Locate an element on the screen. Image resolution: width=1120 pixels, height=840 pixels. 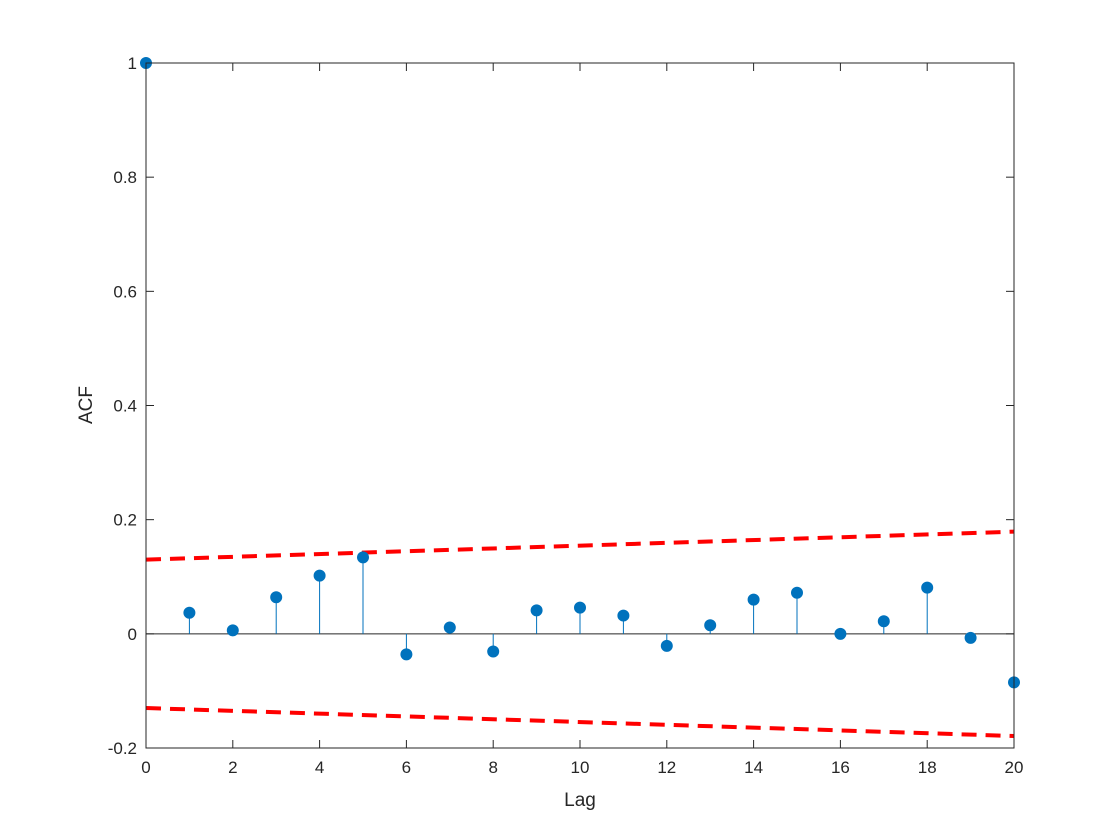
x-tick-label: 18 is located at coordinates (927, 767).